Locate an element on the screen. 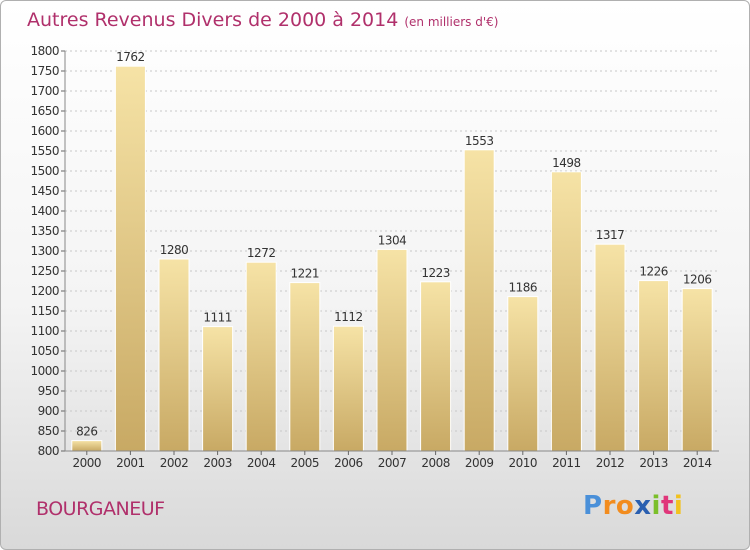  x-tick-label: 2000 is located at coordinates (87, 463).